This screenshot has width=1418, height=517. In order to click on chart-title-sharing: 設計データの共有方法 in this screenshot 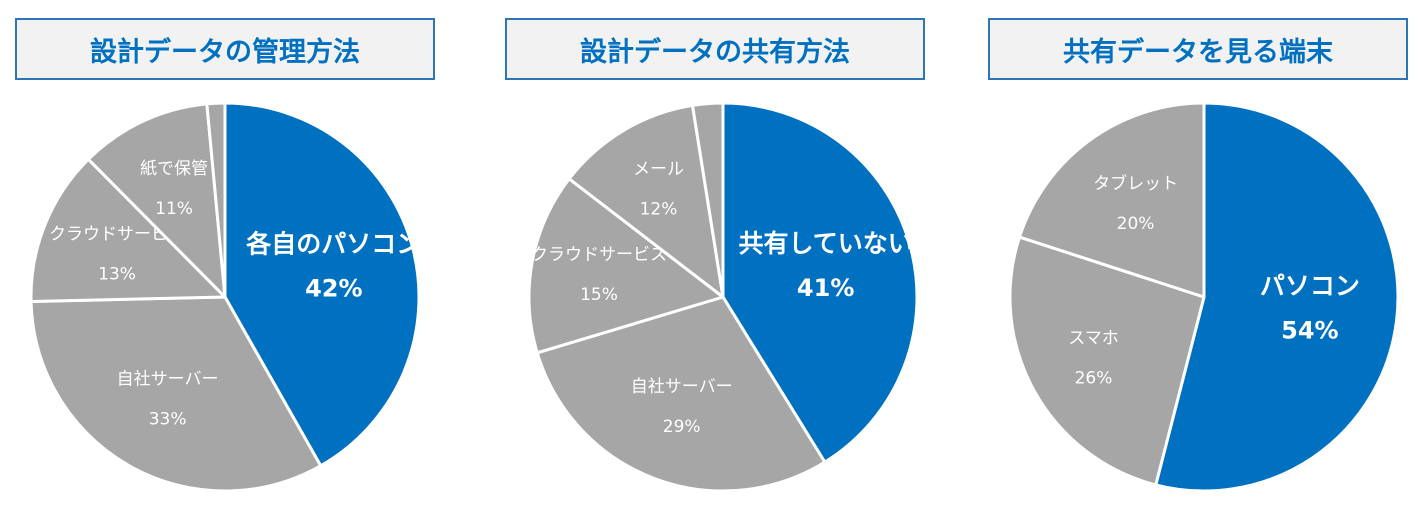, I will do `click(715, 49)`.